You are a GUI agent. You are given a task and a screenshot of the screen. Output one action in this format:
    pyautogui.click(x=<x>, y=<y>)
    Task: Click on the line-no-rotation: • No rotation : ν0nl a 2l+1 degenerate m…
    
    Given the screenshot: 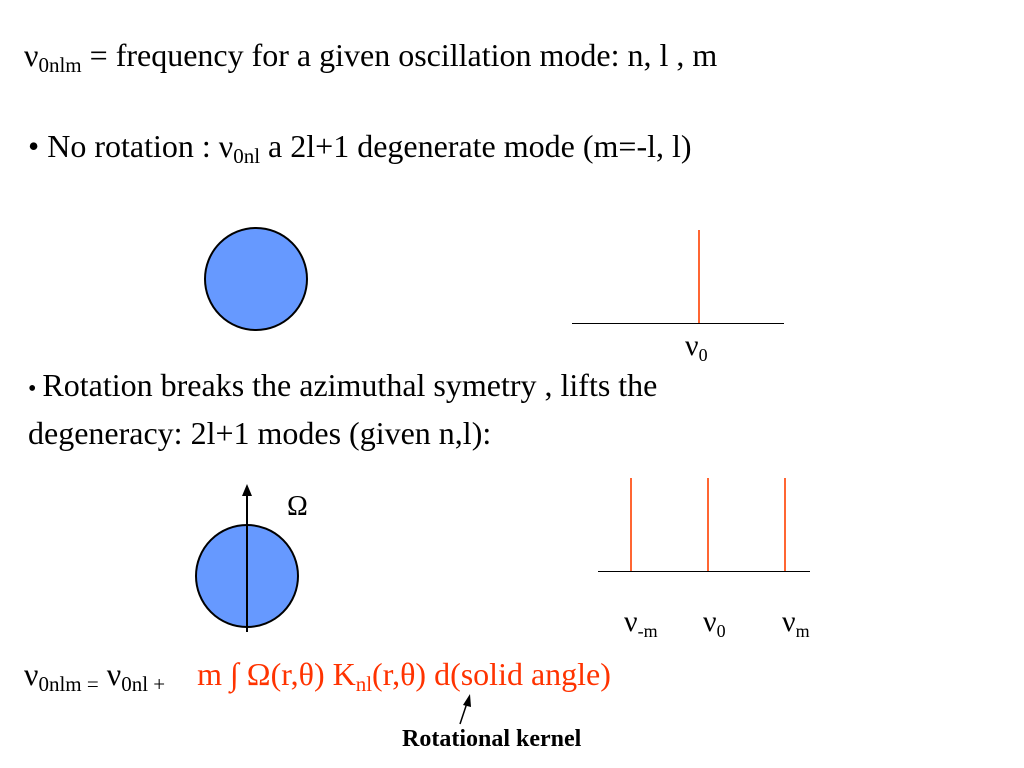 What is the action you would take?
    pyautogui.click(x=360, y=151)
    